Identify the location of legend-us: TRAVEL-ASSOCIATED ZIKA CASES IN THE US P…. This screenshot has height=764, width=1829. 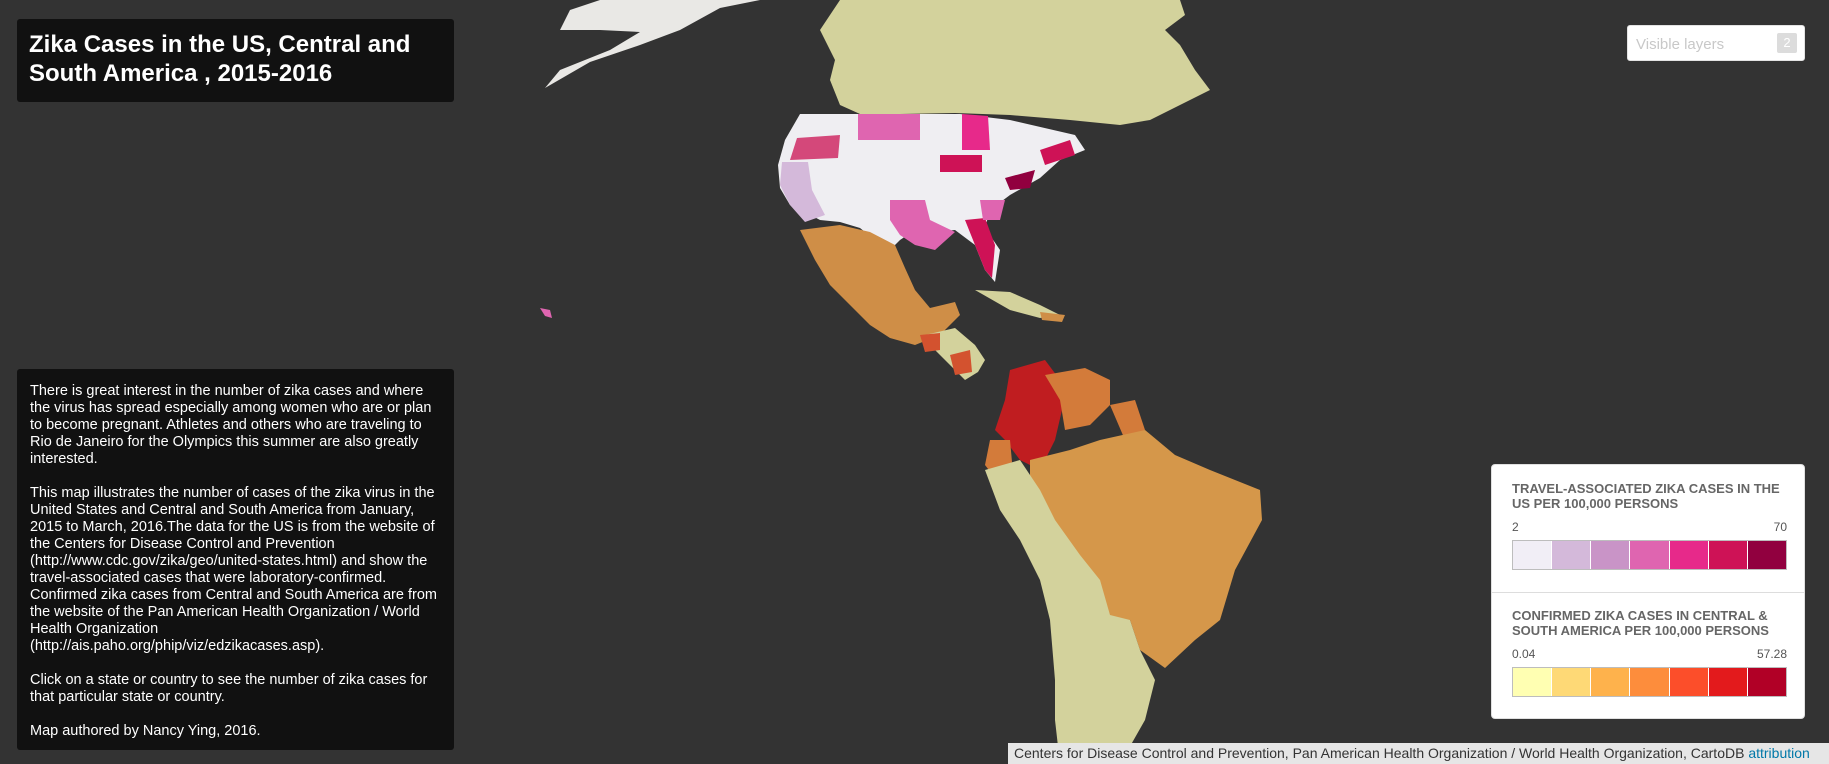
(1649, 525).